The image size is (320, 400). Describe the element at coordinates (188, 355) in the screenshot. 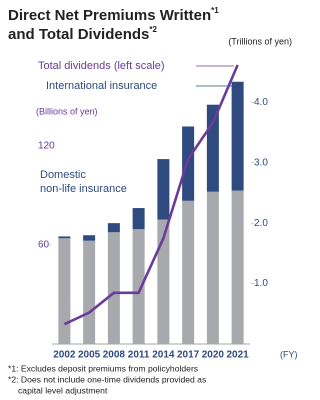

I see `x-tick-label: 2017` at that location.